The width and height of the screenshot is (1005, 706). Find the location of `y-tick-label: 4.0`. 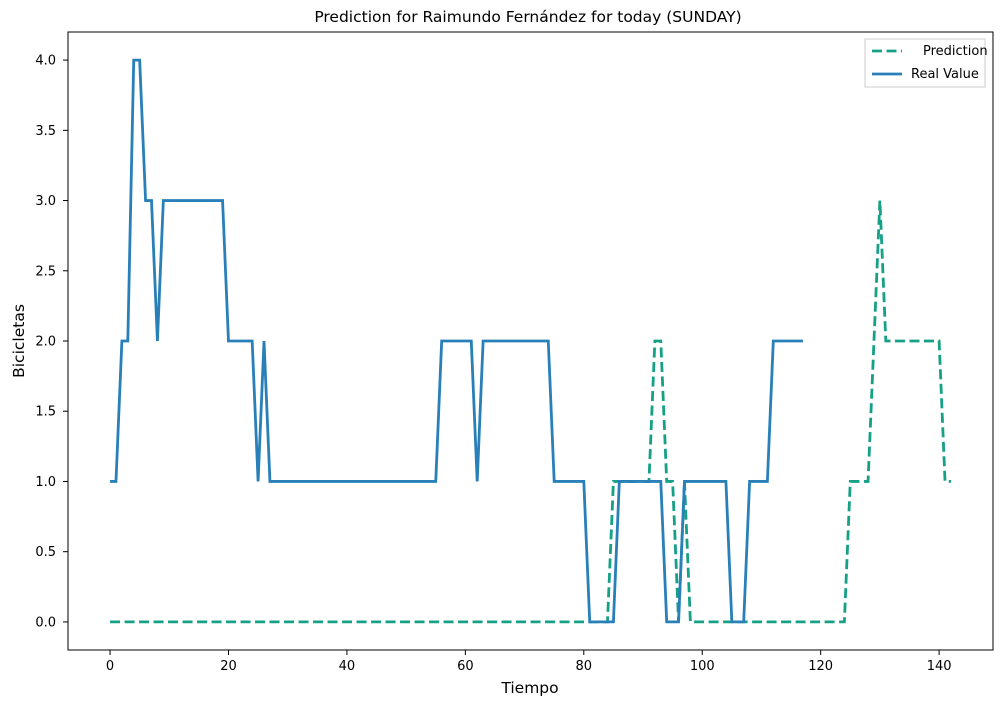

y-tick-label: 4.0 is located at coordinates (45, 61).